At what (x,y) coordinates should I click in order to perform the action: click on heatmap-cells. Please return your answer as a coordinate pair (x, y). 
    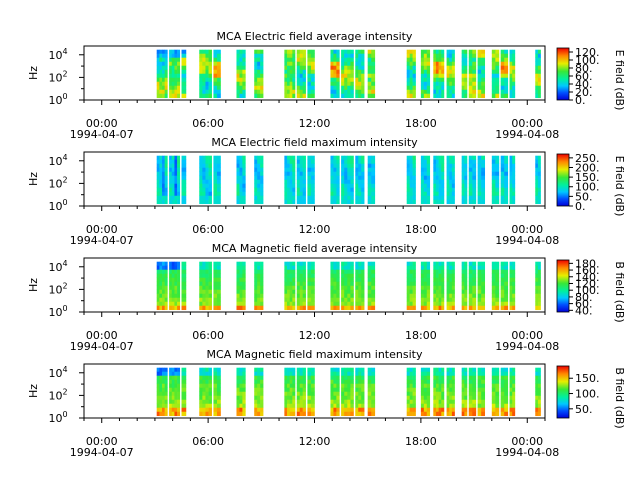
    Looking at the image, I should click on (348, 74).